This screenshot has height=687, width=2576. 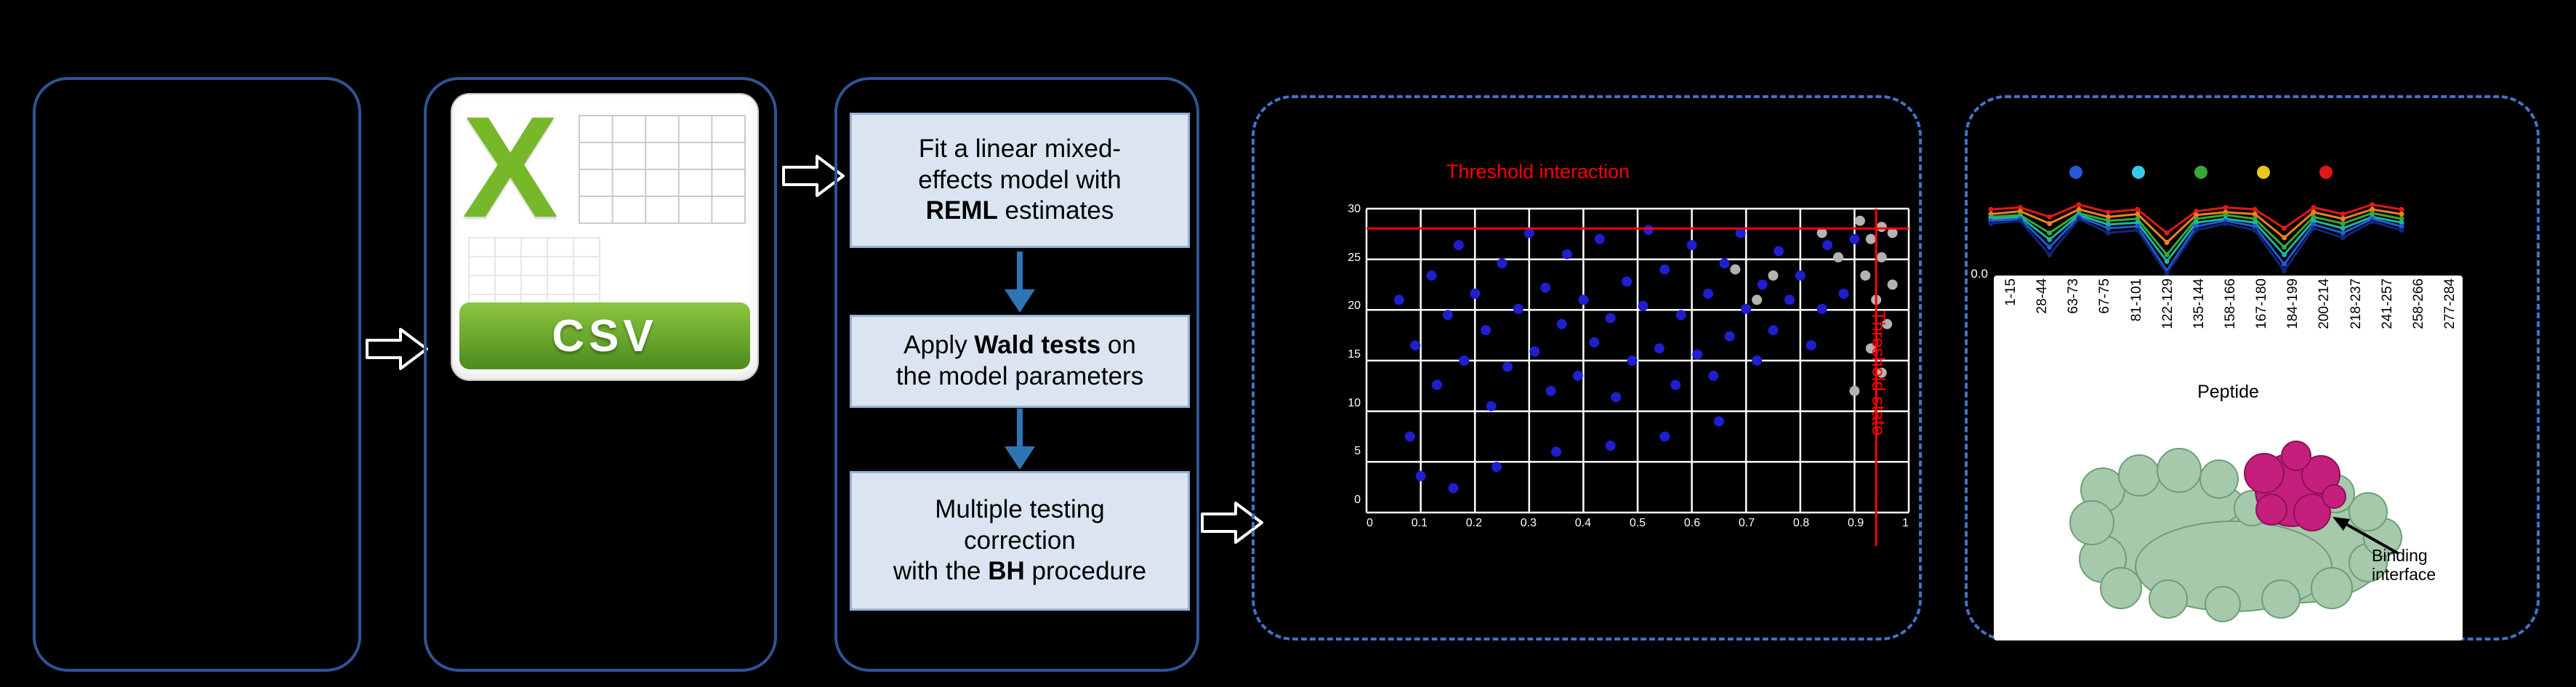 What do you see at coordinates (600, 374) in the screenshot?
I see `csv-file-box: X CSV` at bounding box center [600, 374].